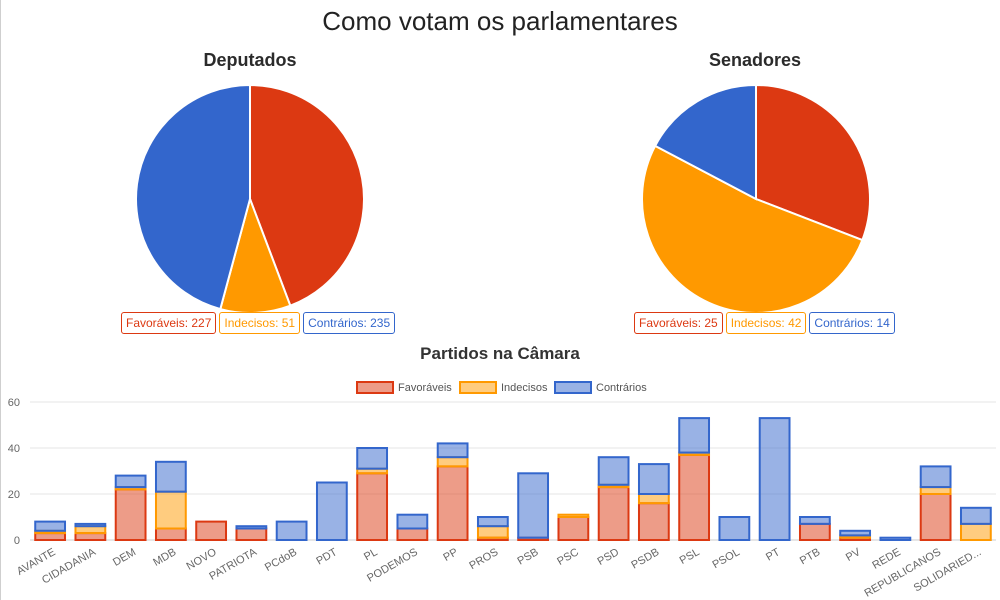 This screenshot has width=1000, height=600. I want to click on bar-x-tick-label: PL, so click(371, 554).